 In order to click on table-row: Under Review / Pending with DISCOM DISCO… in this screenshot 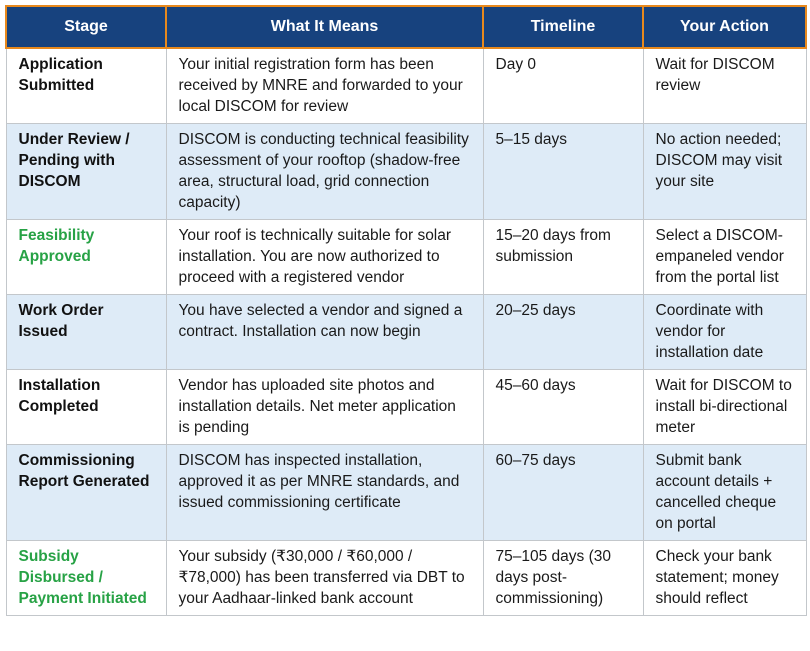, I will do `click(406, 171)`.